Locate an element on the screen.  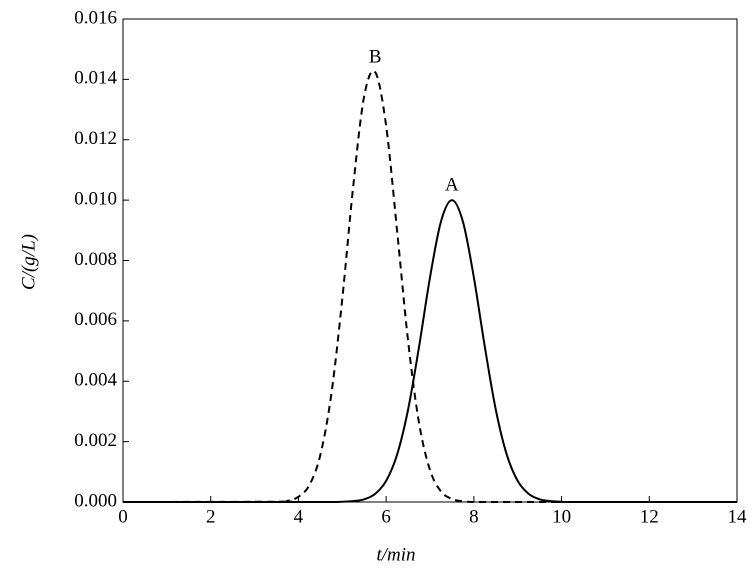
y-tick-label: 0.008 is located at coordinates (95, 259).